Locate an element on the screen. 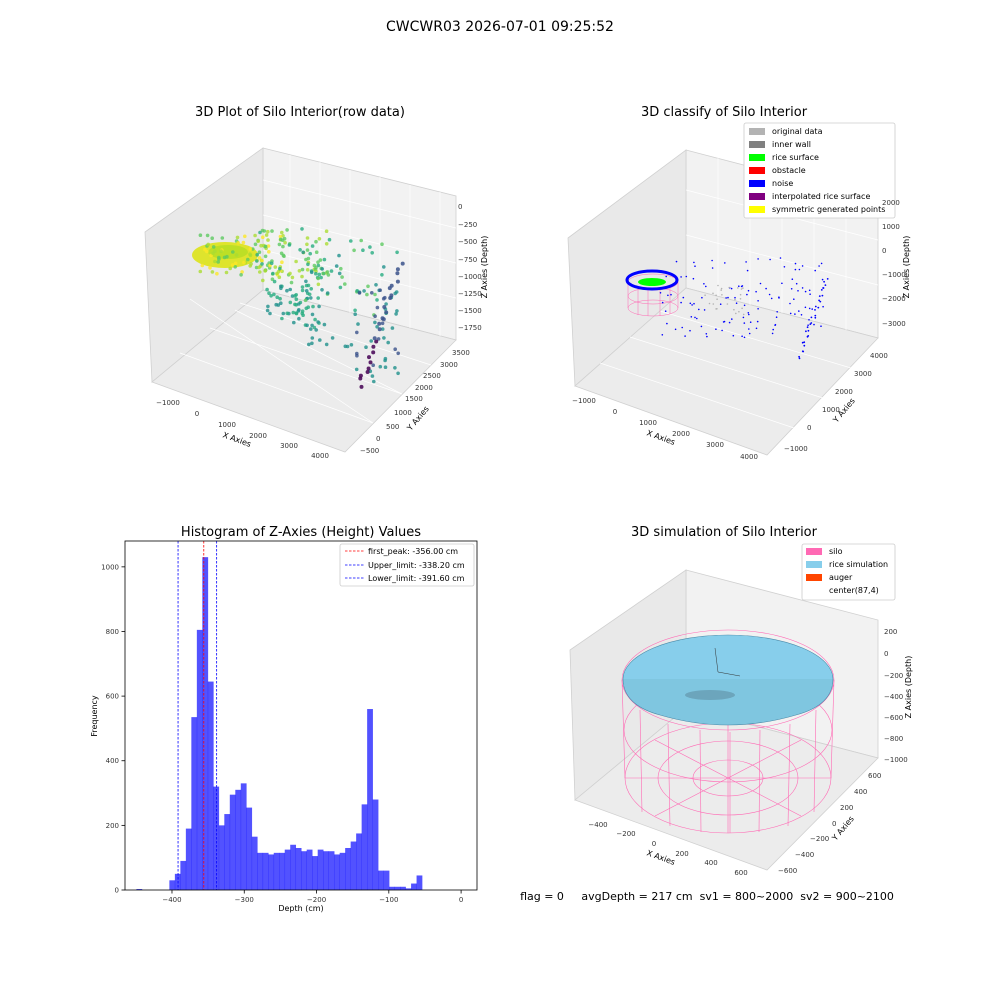 The width and height of the screenshot is (1000, 1000). panel-simulation-3d: 3D simulation of Silo Interior is located at coordinates (741, 701).